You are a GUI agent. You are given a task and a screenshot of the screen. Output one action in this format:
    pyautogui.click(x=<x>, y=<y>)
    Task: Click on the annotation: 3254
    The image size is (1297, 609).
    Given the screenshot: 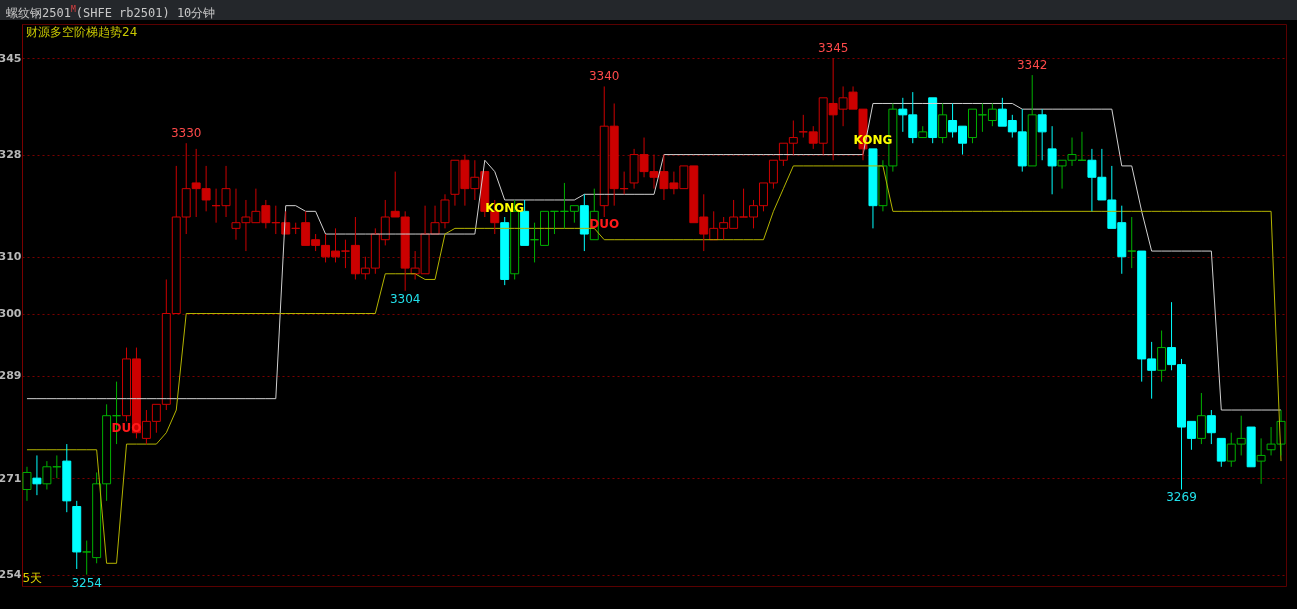 What is the action you would take?
    pyautogui.click(x=86, y=582)
    